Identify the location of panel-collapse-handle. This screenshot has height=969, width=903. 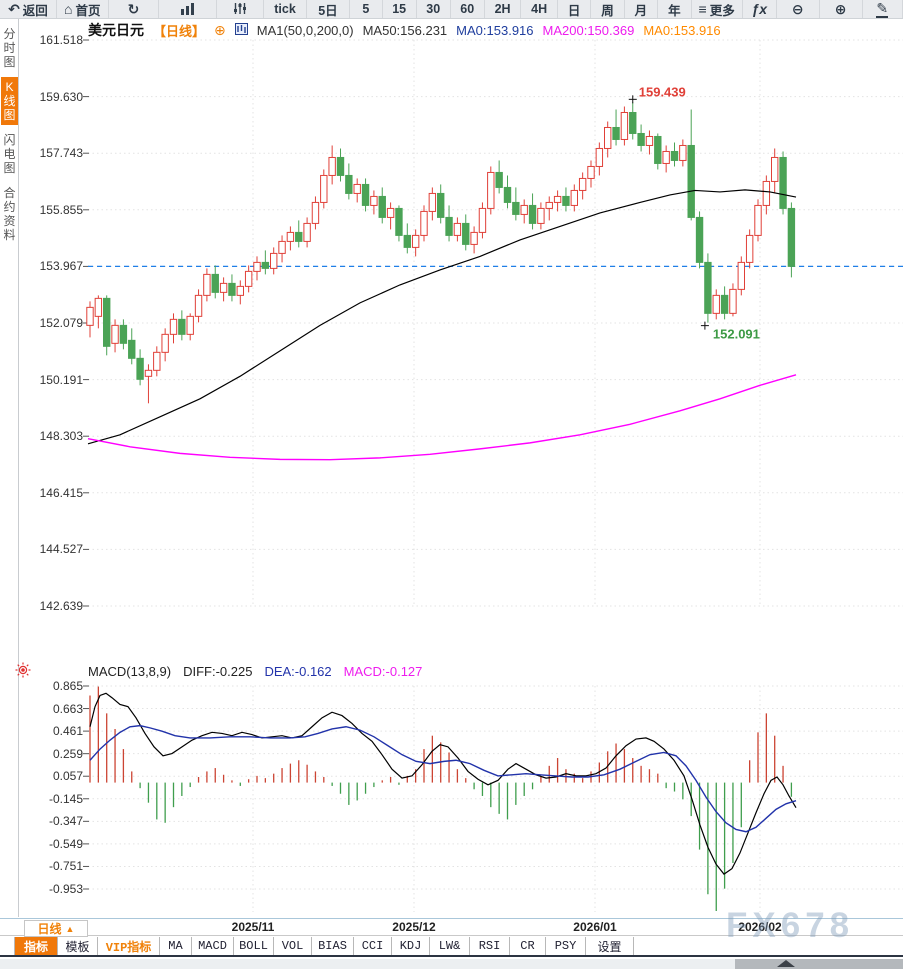
(786, 963).